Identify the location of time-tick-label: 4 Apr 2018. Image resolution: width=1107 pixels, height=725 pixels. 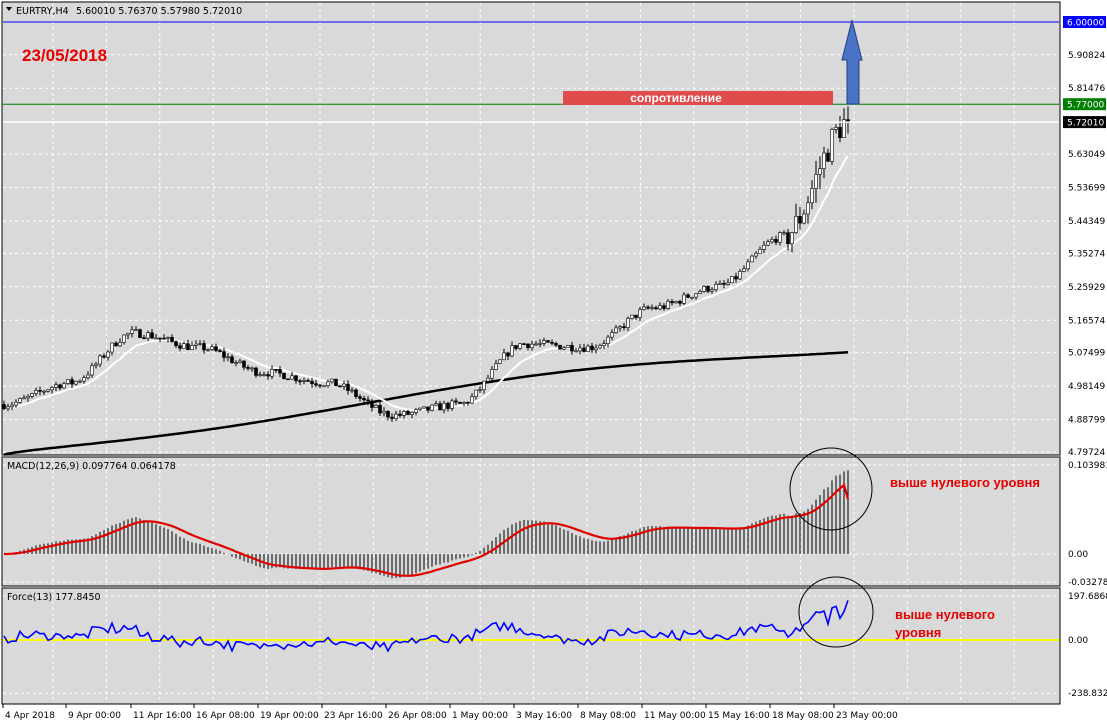
(30, 716).